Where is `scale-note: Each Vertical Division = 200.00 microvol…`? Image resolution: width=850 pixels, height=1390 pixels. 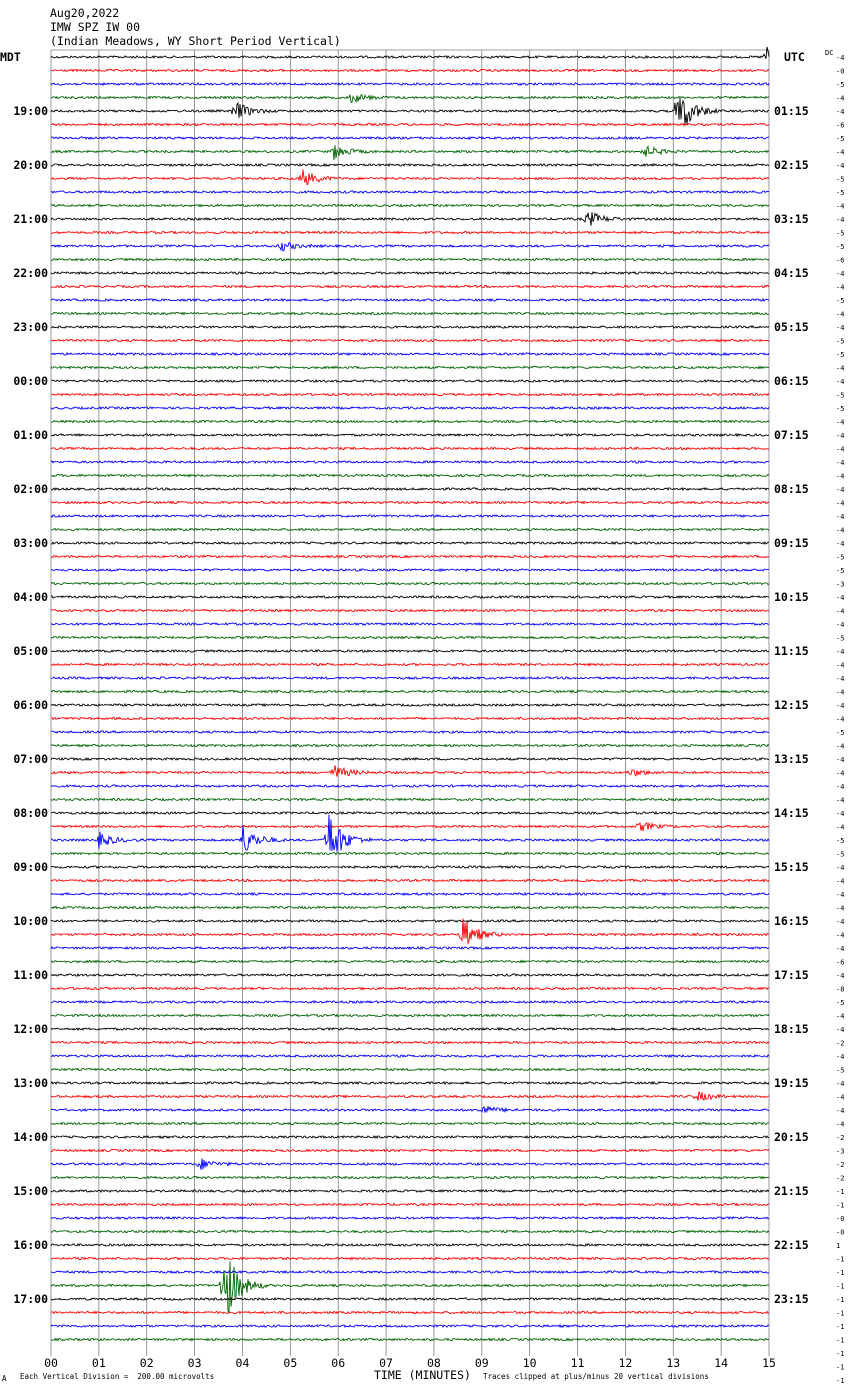
scale-note: Each Vertical Division = 200.00 microvol… is located at coordinates (117, 1376).